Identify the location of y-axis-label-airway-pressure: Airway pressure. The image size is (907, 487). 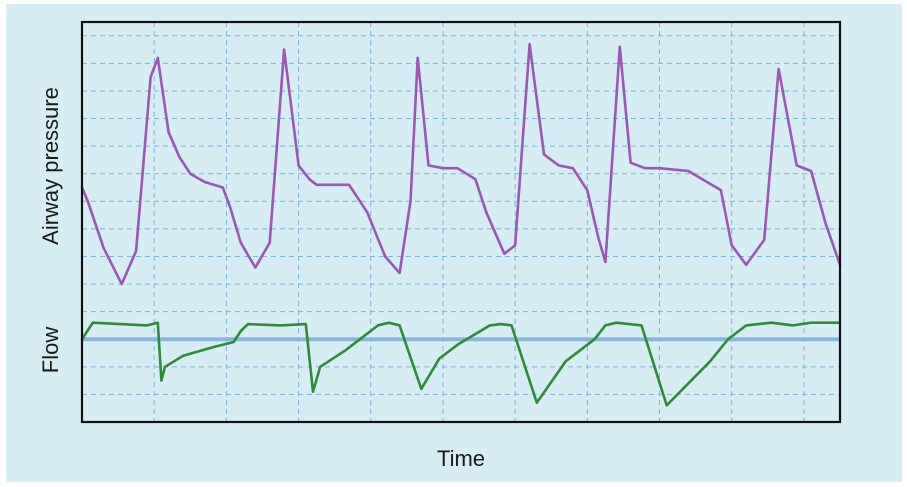
(50, 166).